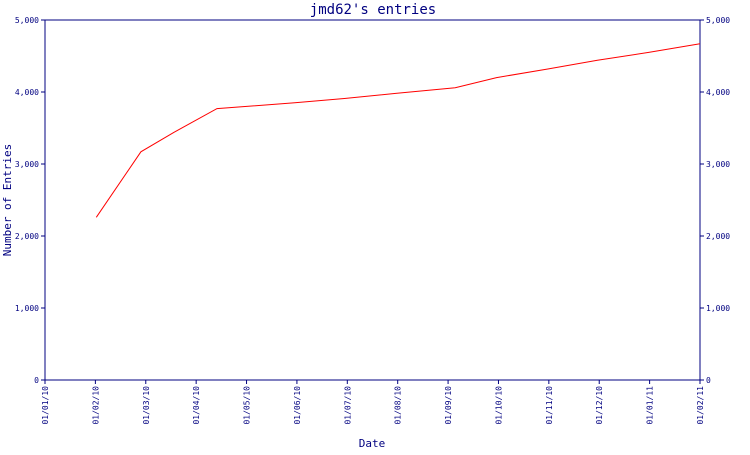 The width and height of the screenshot is (750, 455). What do you see at coordinates (700, 405) in the screenshot?
I see `x-tick-label: 01/02/11` at bounding box center [700, 405].